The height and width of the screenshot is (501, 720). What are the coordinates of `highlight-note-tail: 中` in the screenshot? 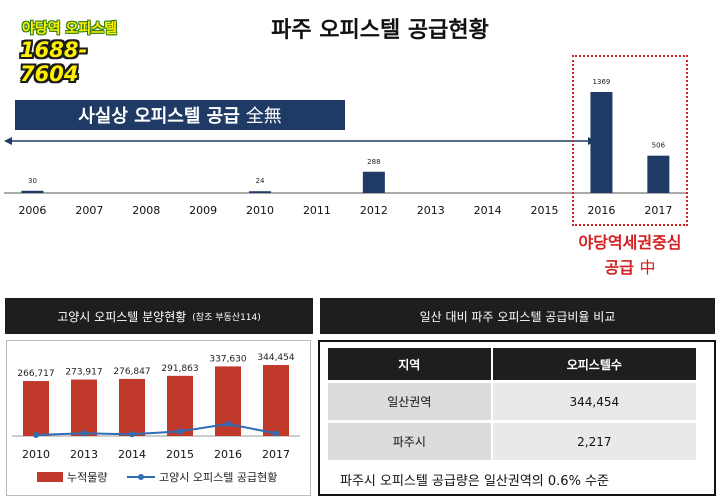 It's located at (647, 267).